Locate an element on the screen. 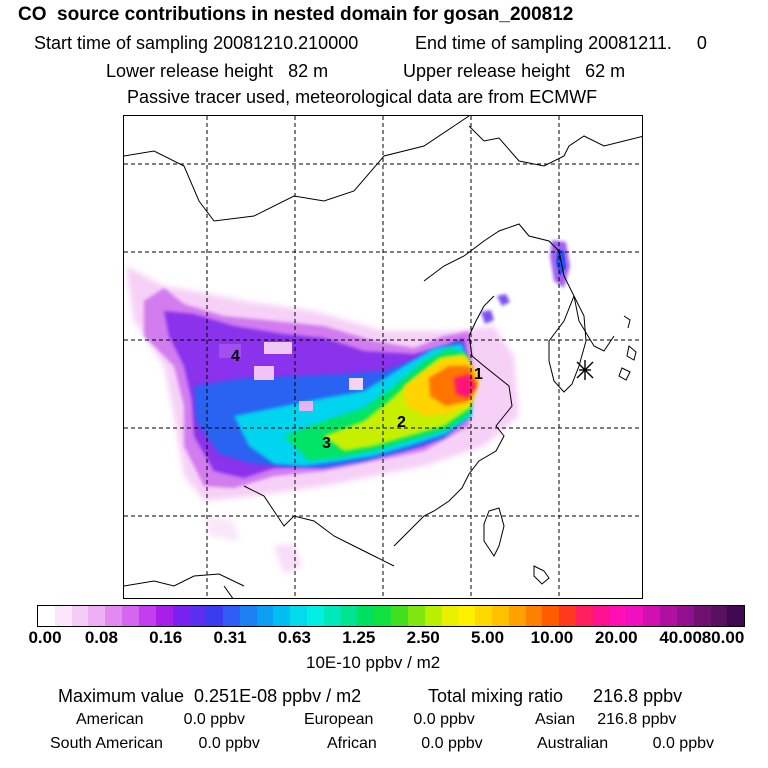 The height and width of the screenshot is (768, 768). colorbar is located at coordinates (391, 616).